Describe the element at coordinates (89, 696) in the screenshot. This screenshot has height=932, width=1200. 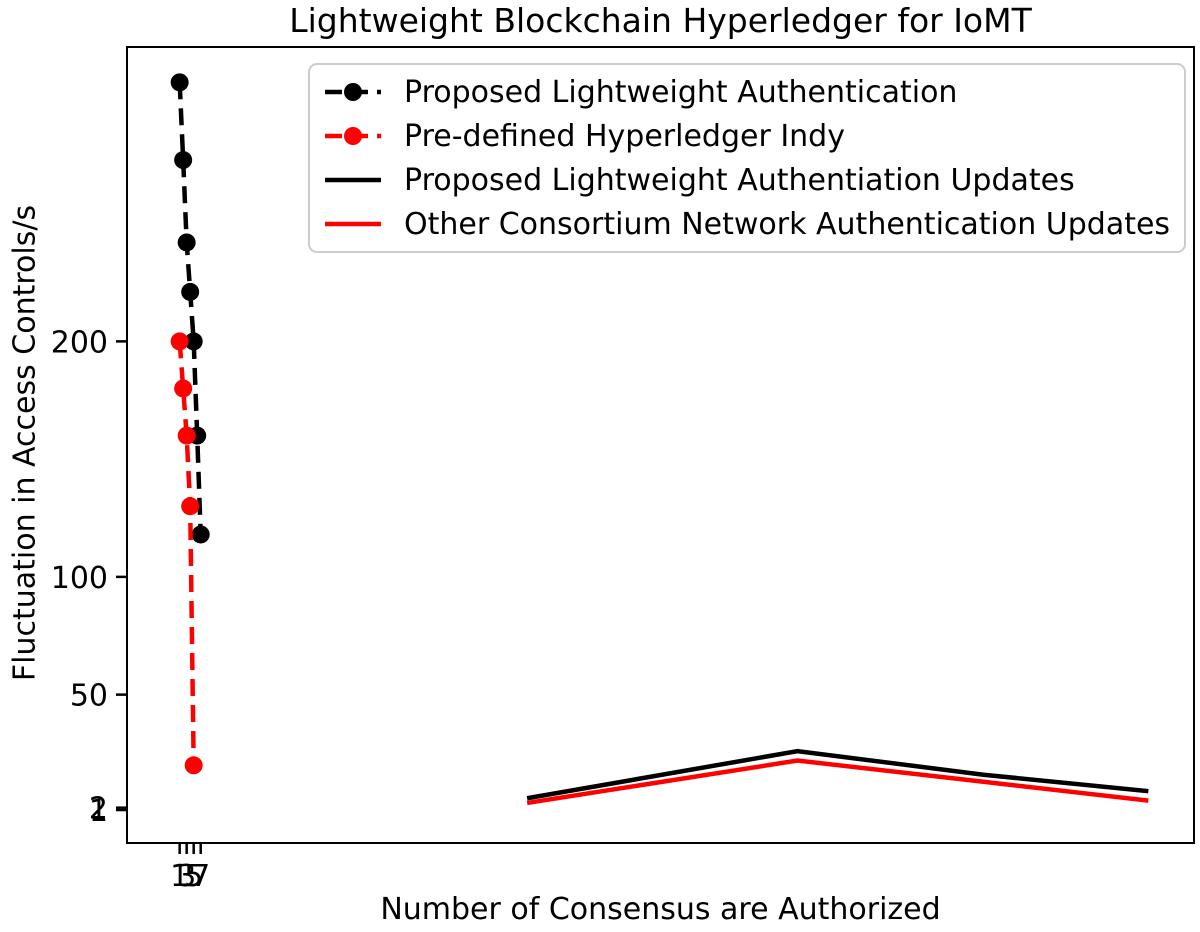
I see `y-tick-label: 50` at that location.